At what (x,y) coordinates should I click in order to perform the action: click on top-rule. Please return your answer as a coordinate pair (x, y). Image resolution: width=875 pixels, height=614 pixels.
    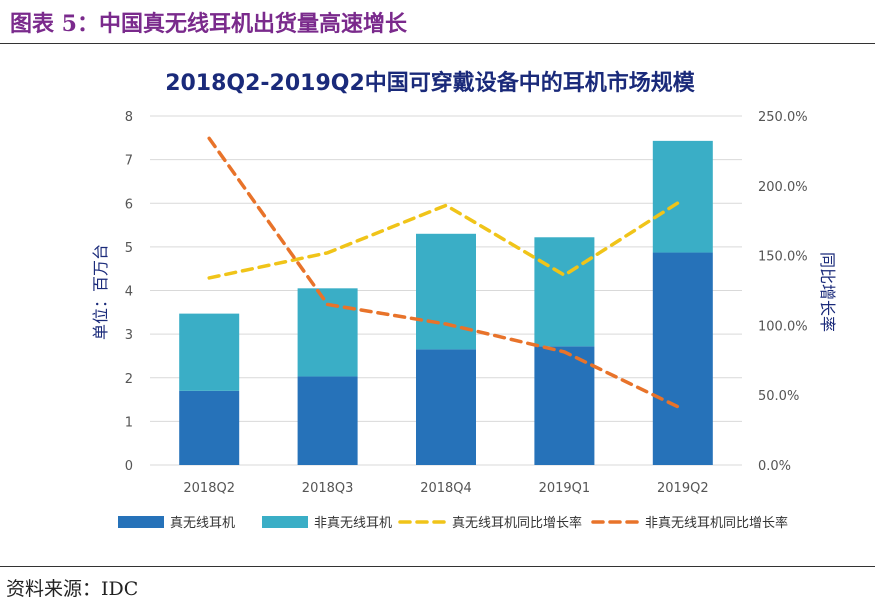
    Looking at the image, I should click on (437, 43).